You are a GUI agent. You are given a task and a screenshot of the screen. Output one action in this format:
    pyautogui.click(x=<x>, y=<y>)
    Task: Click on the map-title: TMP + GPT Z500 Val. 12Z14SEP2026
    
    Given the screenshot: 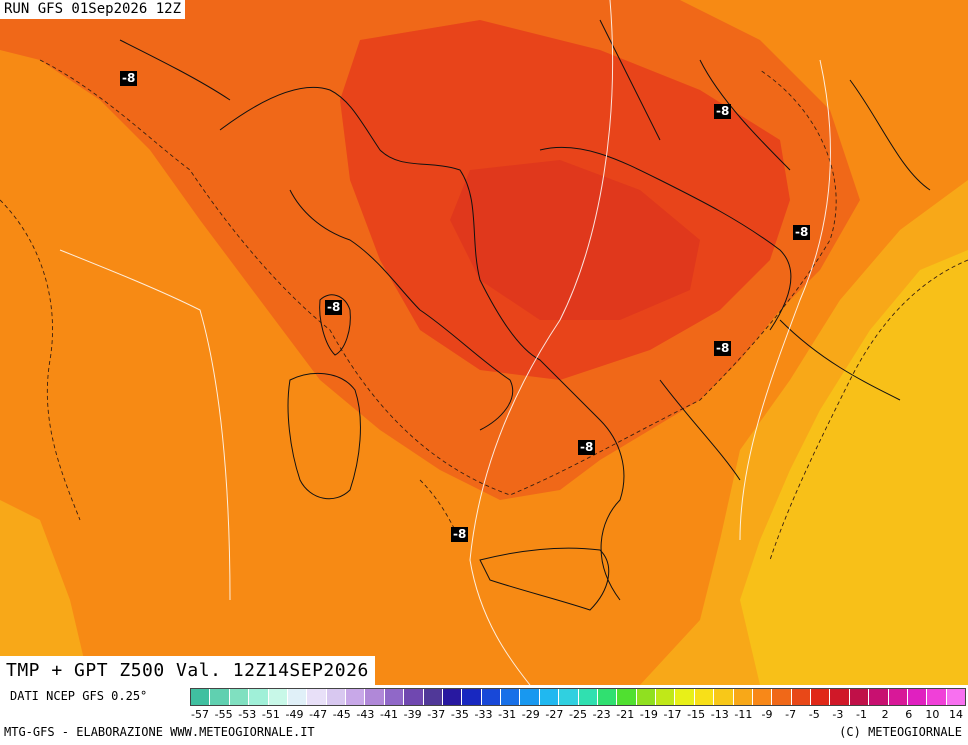 What is the action you would take?
    pyautogui.click(x=187, y=670)
    